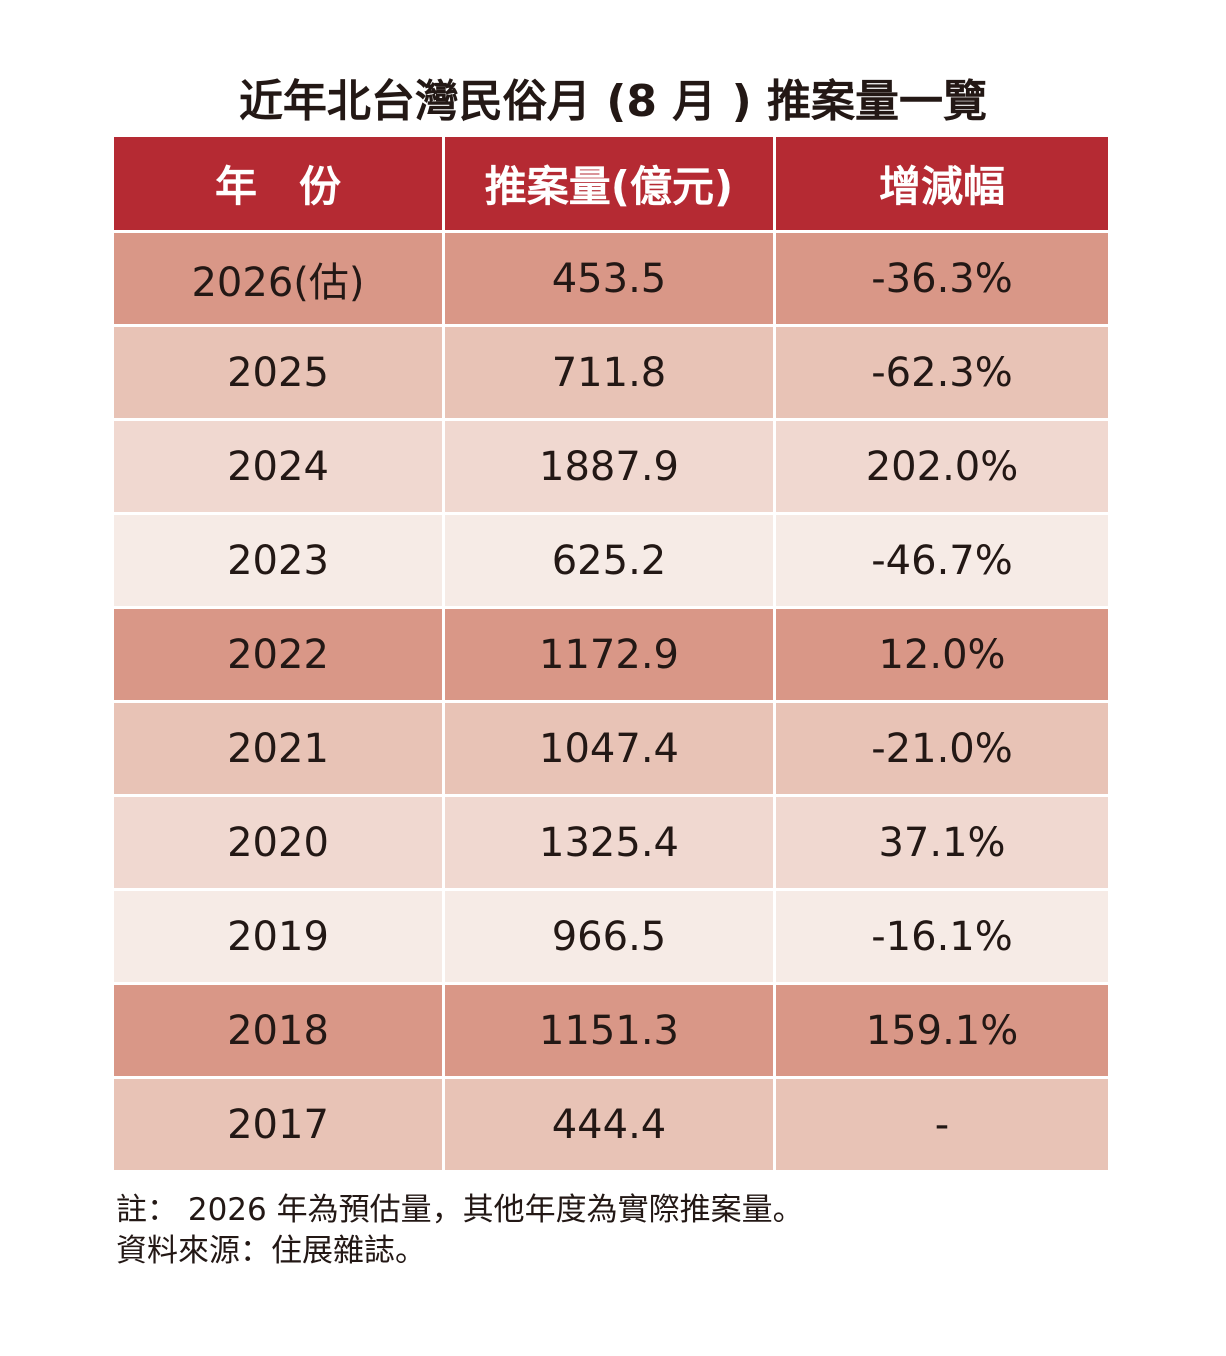 The width and height of the screenshot is (1226, 1356). I want to click on cell-value: 711.8, so click(610, 374).